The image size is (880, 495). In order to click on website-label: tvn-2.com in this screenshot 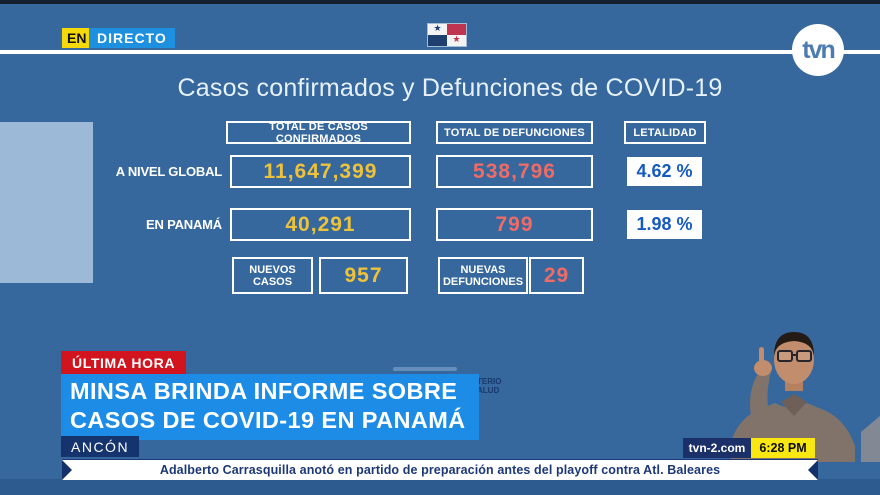, I will do `click(717, 448)`.